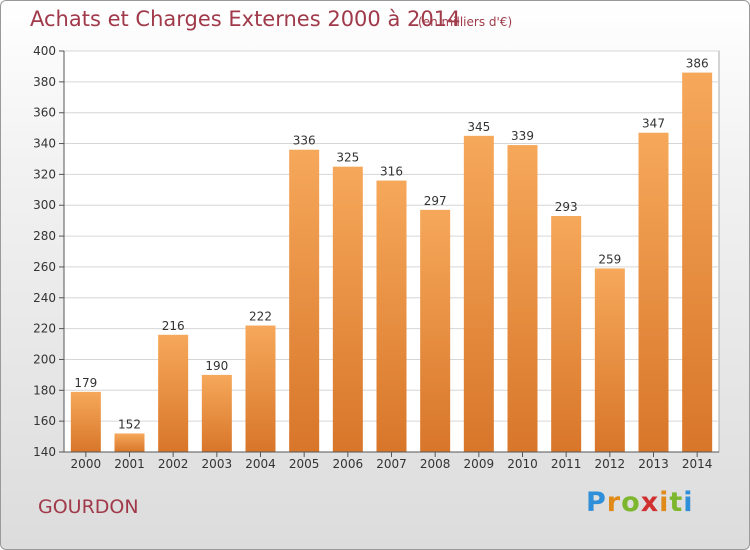  What do you see at coordinates (347, 309) in the screenshot?
I see `bar-2006` at bounding box center [347, 309].